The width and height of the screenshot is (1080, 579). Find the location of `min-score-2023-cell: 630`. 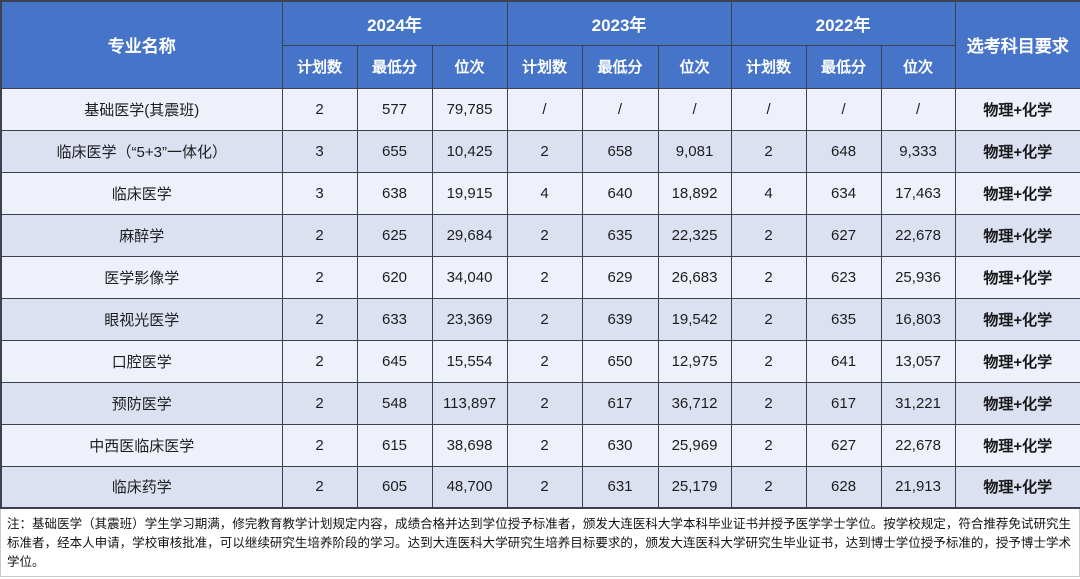

min-score-2023-cell: 630 is located at coordinates (620, 445).